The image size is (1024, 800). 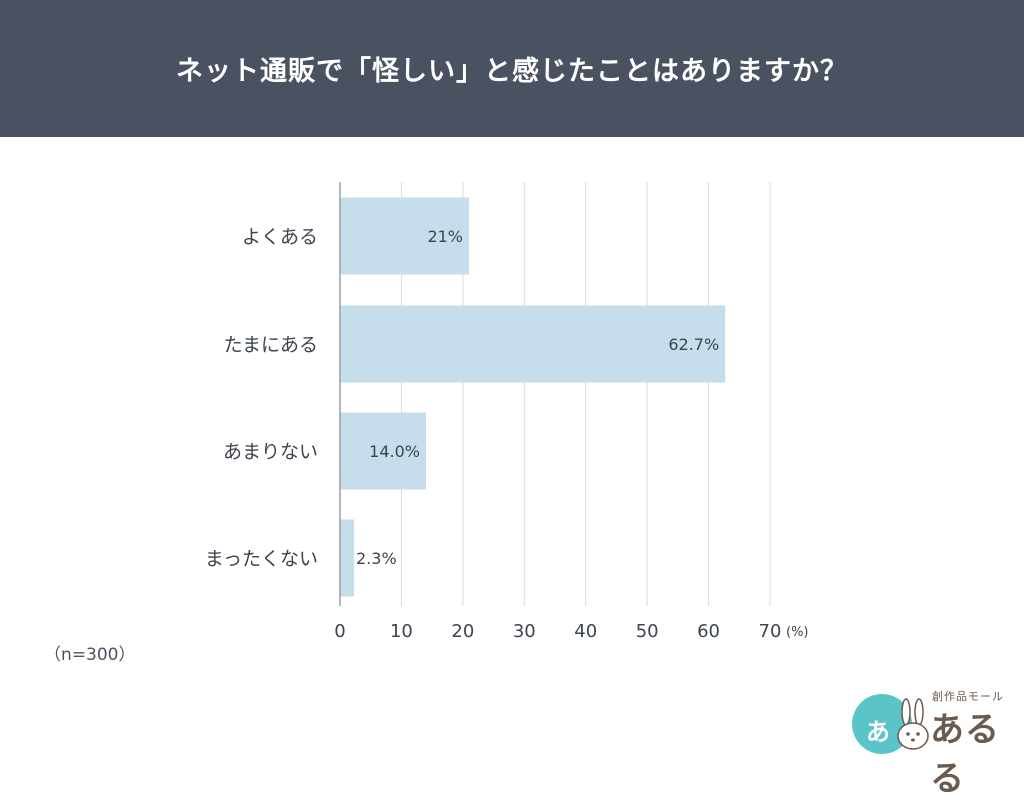 What do you see at coordinates (376, 558) in the screenshot?
I see `data-label: 2.3%` at bounding box center [376, 558].